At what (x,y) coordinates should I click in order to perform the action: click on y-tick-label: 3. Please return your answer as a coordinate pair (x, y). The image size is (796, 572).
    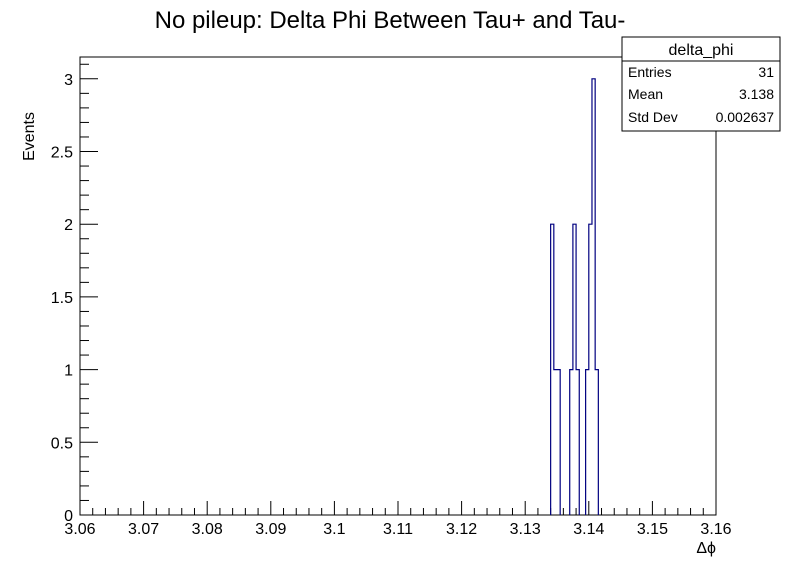
    Looking at the image, I should click on (68, 80).